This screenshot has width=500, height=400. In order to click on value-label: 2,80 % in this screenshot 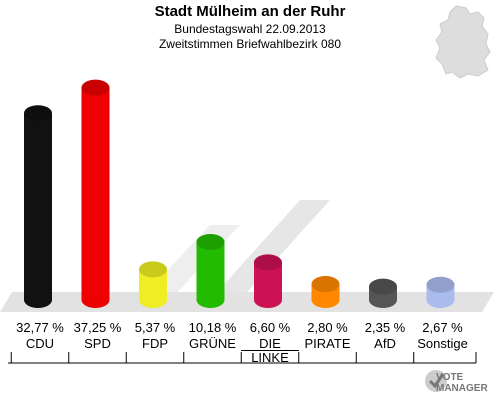, I will do `click(327, 327)`.